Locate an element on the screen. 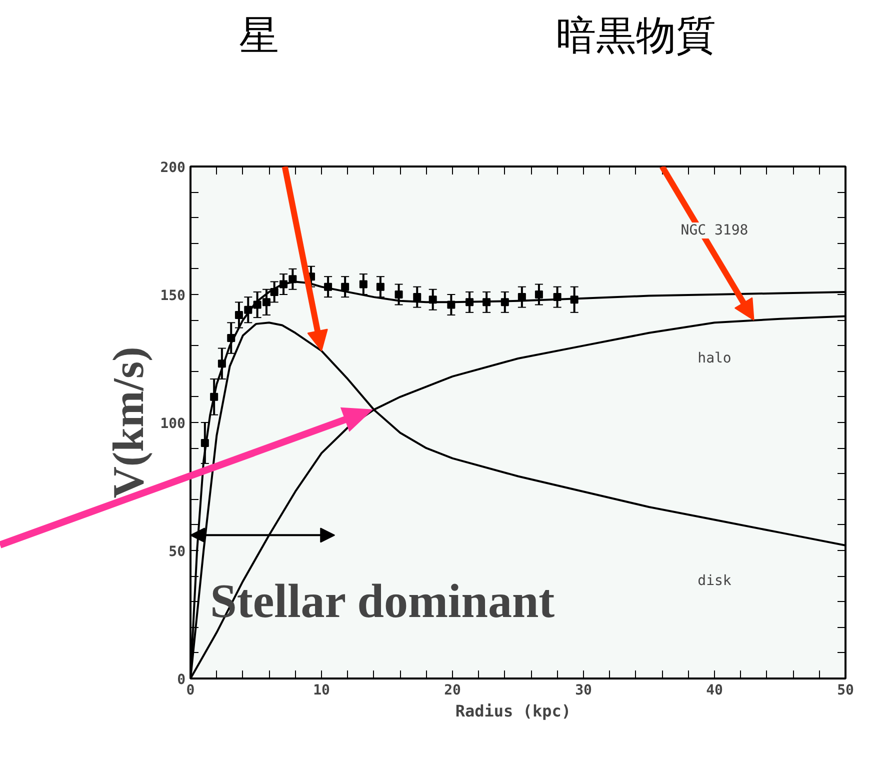 This screenshot has height=764, width=896. x-axis-title: Radius (kpc) is located at coordinates (513, 711).